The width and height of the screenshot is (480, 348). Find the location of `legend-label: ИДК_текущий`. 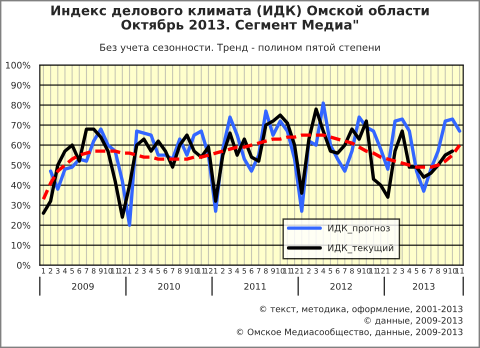

legend-label: ИДК_текущий is located at coordinates (361, 249).